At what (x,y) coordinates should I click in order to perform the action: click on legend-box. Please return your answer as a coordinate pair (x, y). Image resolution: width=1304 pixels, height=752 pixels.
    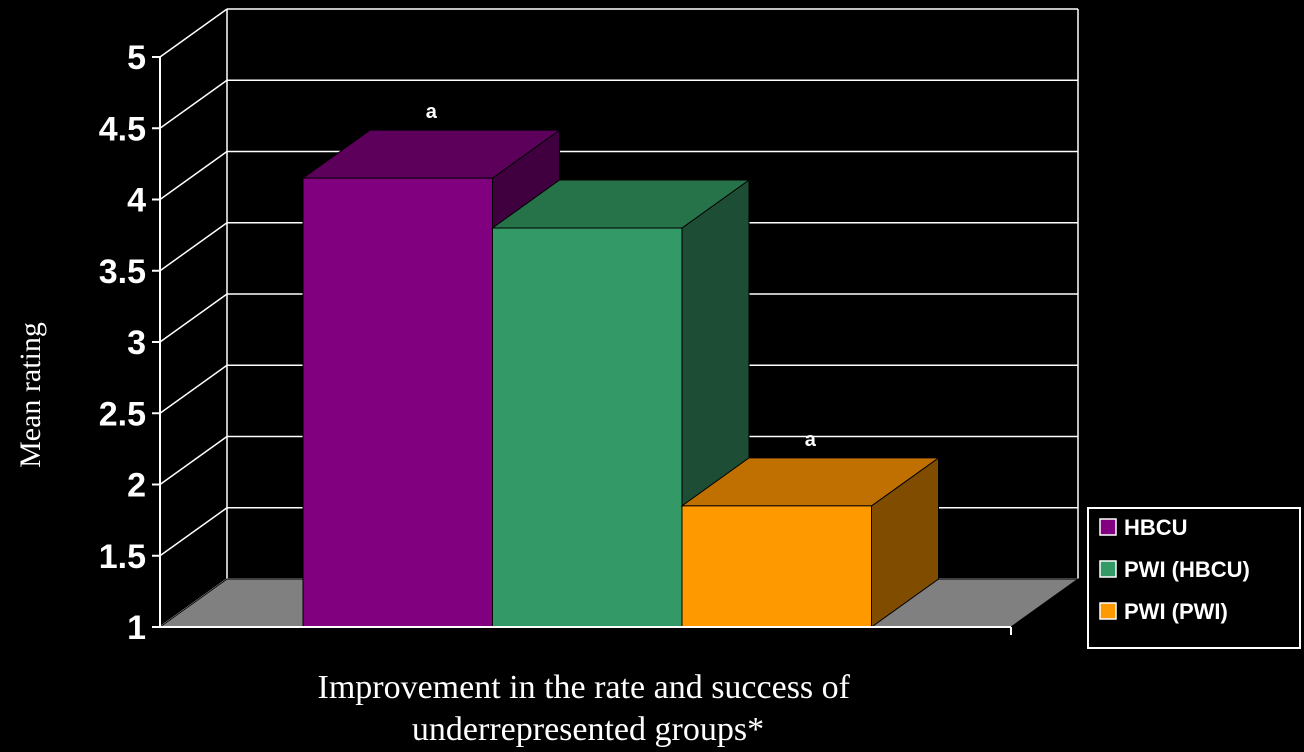
    Looking at the image, I should click on (1194, 578).